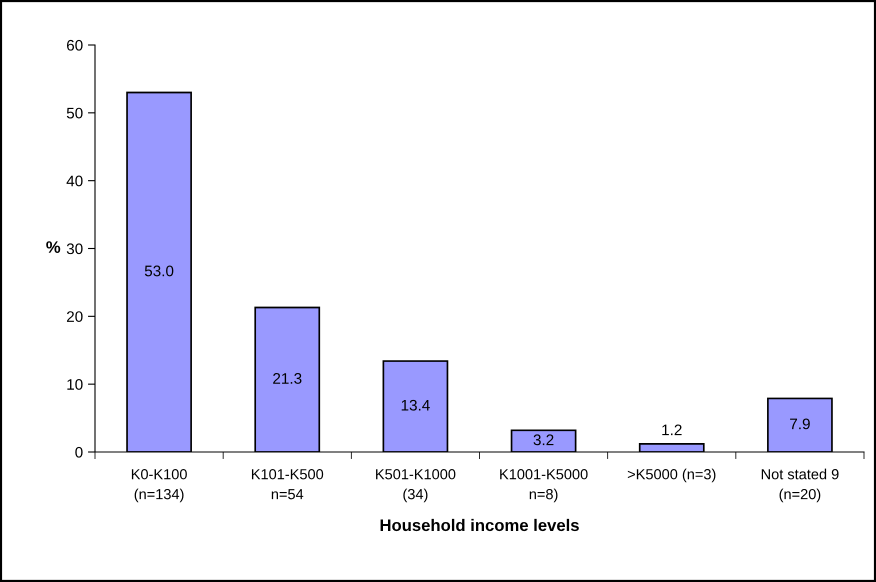  Describe the element at coordinates (479, 525) in the screenshot. I see `x-axis-title: Household income levels` at that location.